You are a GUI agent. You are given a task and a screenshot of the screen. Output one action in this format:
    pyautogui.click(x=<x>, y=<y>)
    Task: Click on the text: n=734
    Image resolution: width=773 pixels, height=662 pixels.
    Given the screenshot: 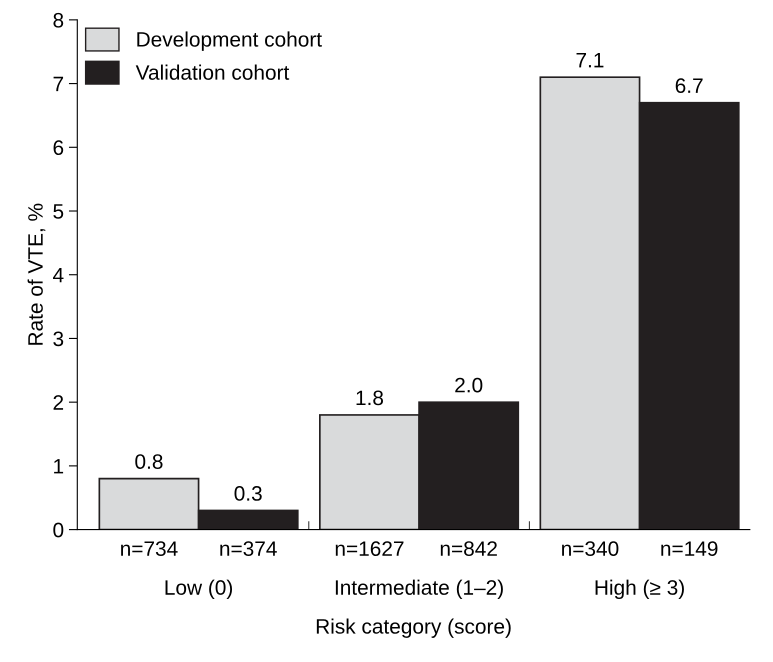 What is the action you would take?
    pyautogui.click(x=149, y=548)
    